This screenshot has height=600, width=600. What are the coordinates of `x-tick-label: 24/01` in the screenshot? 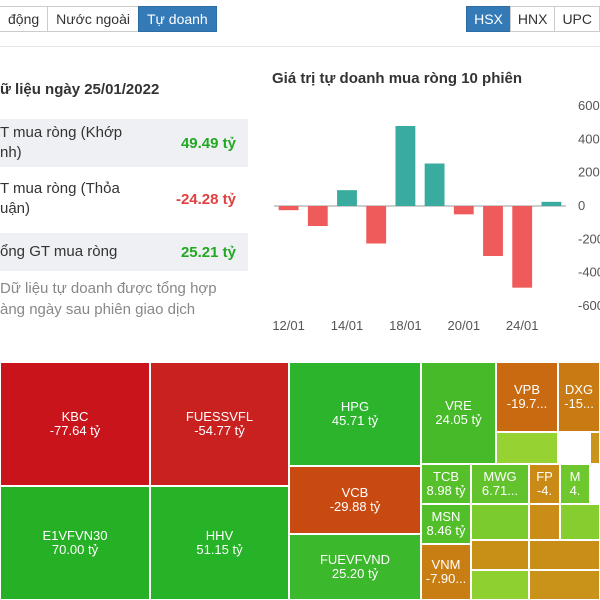 It's located at (522, 325).